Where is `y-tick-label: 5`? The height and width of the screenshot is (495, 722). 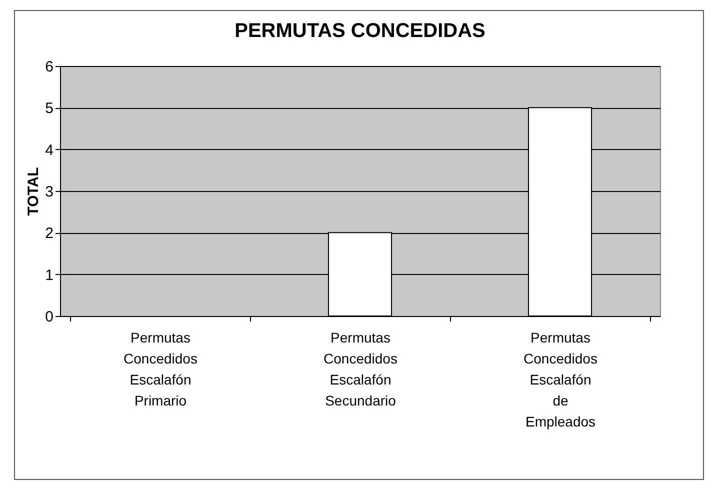
y-tick-label: 5 is located at coordinates (49, 109).